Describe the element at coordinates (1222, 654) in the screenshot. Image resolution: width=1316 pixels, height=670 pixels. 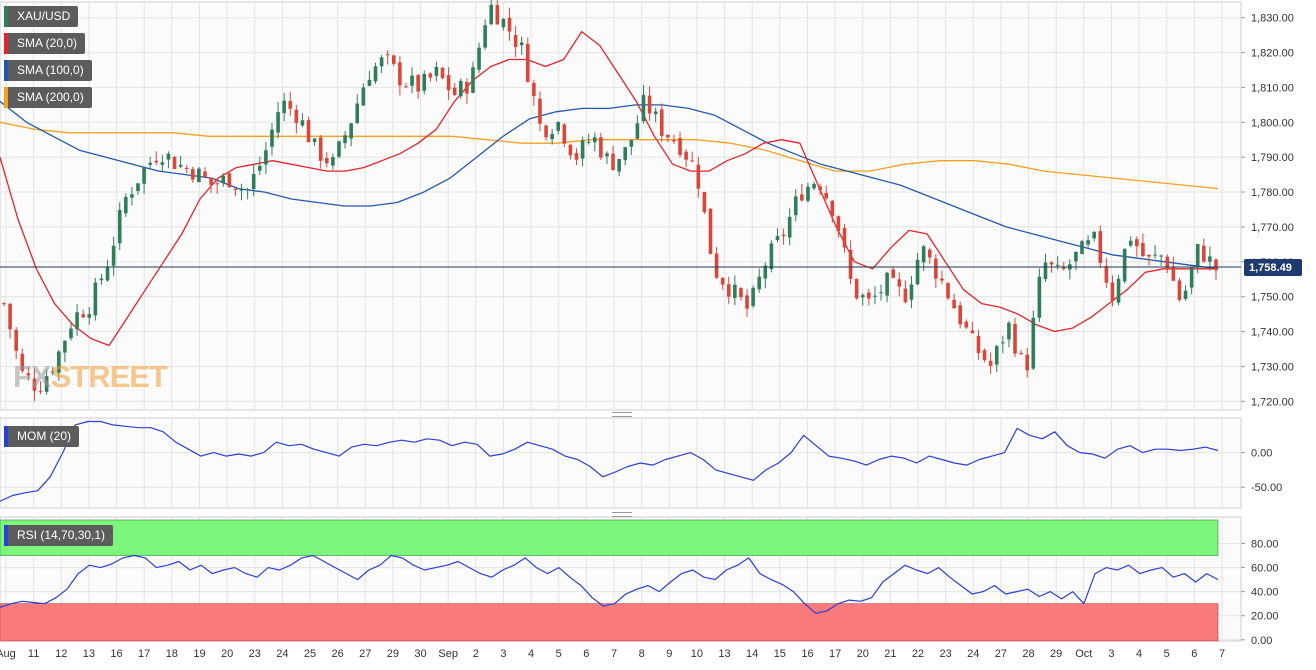
I see `x-tick-label: 7` at that location.